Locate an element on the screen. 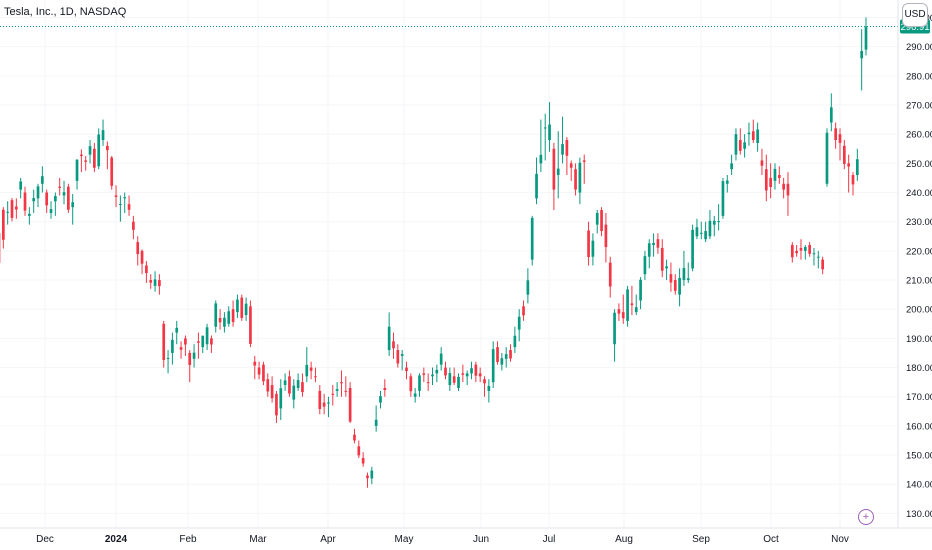  plus-circle-icon: + is located at coordinates (866, 517).